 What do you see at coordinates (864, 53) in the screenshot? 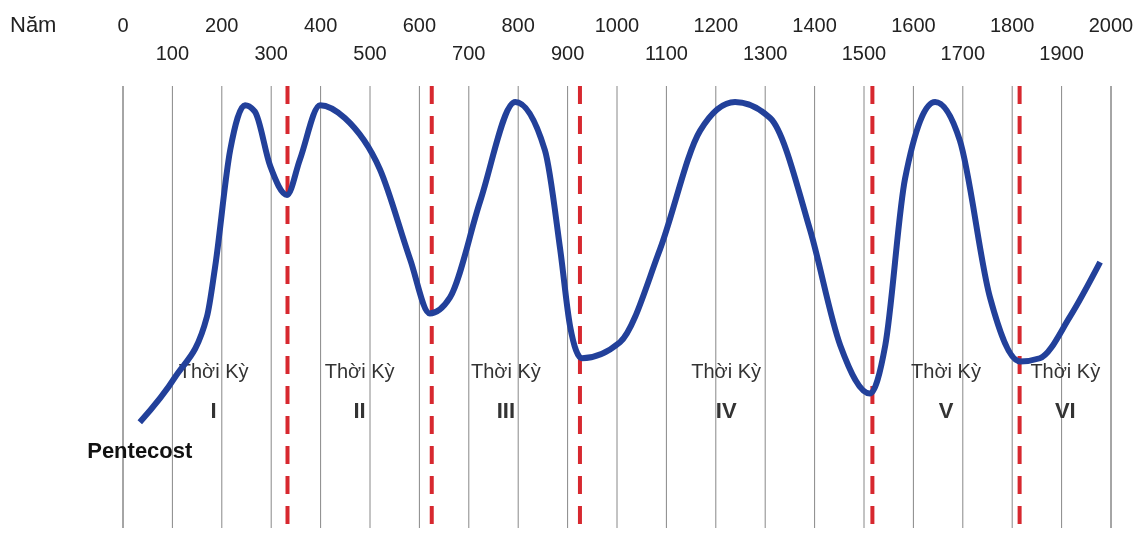
I see `x2-tick-label: 1500` at bounding box center [864, 53].